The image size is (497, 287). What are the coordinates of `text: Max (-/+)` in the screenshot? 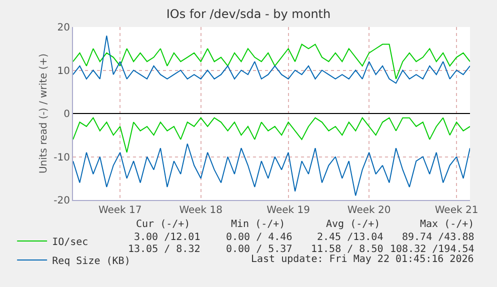 It's located at (447, 224).